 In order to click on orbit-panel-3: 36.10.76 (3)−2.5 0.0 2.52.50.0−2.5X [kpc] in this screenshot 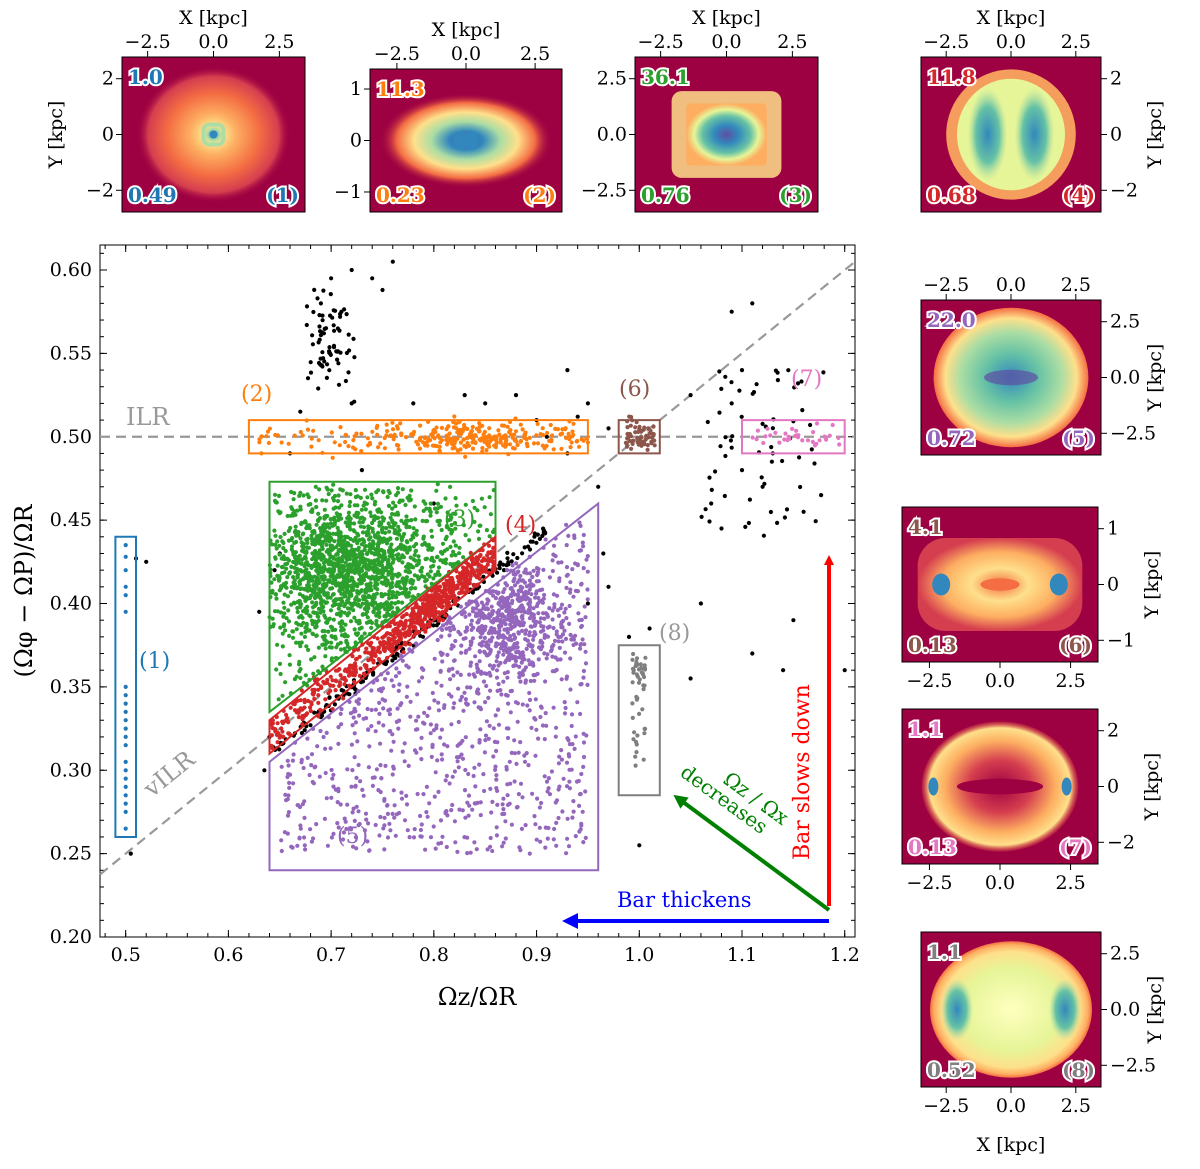, I will do `click(700, 110)`.